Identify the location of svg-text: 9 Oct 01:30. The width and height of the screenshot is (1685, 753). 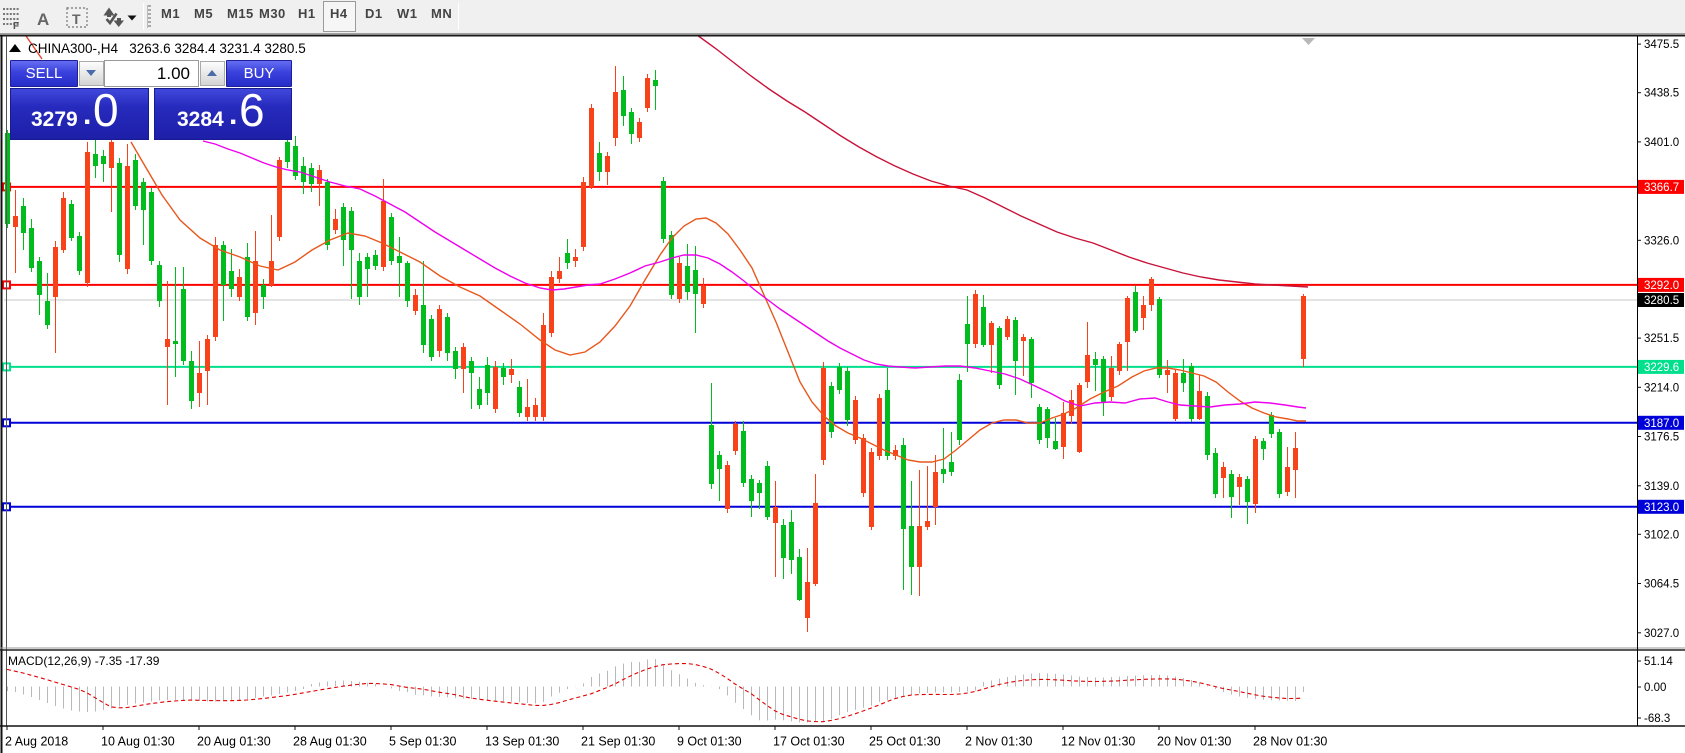
(709, 742).